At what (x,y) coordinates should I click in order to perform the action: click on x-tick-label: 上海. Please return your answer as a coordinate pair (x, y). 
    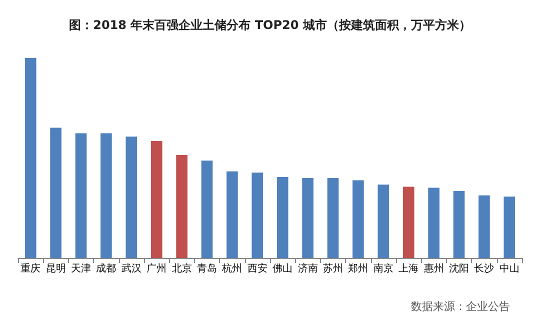
    Looking at the image, I should click on (408, 268).